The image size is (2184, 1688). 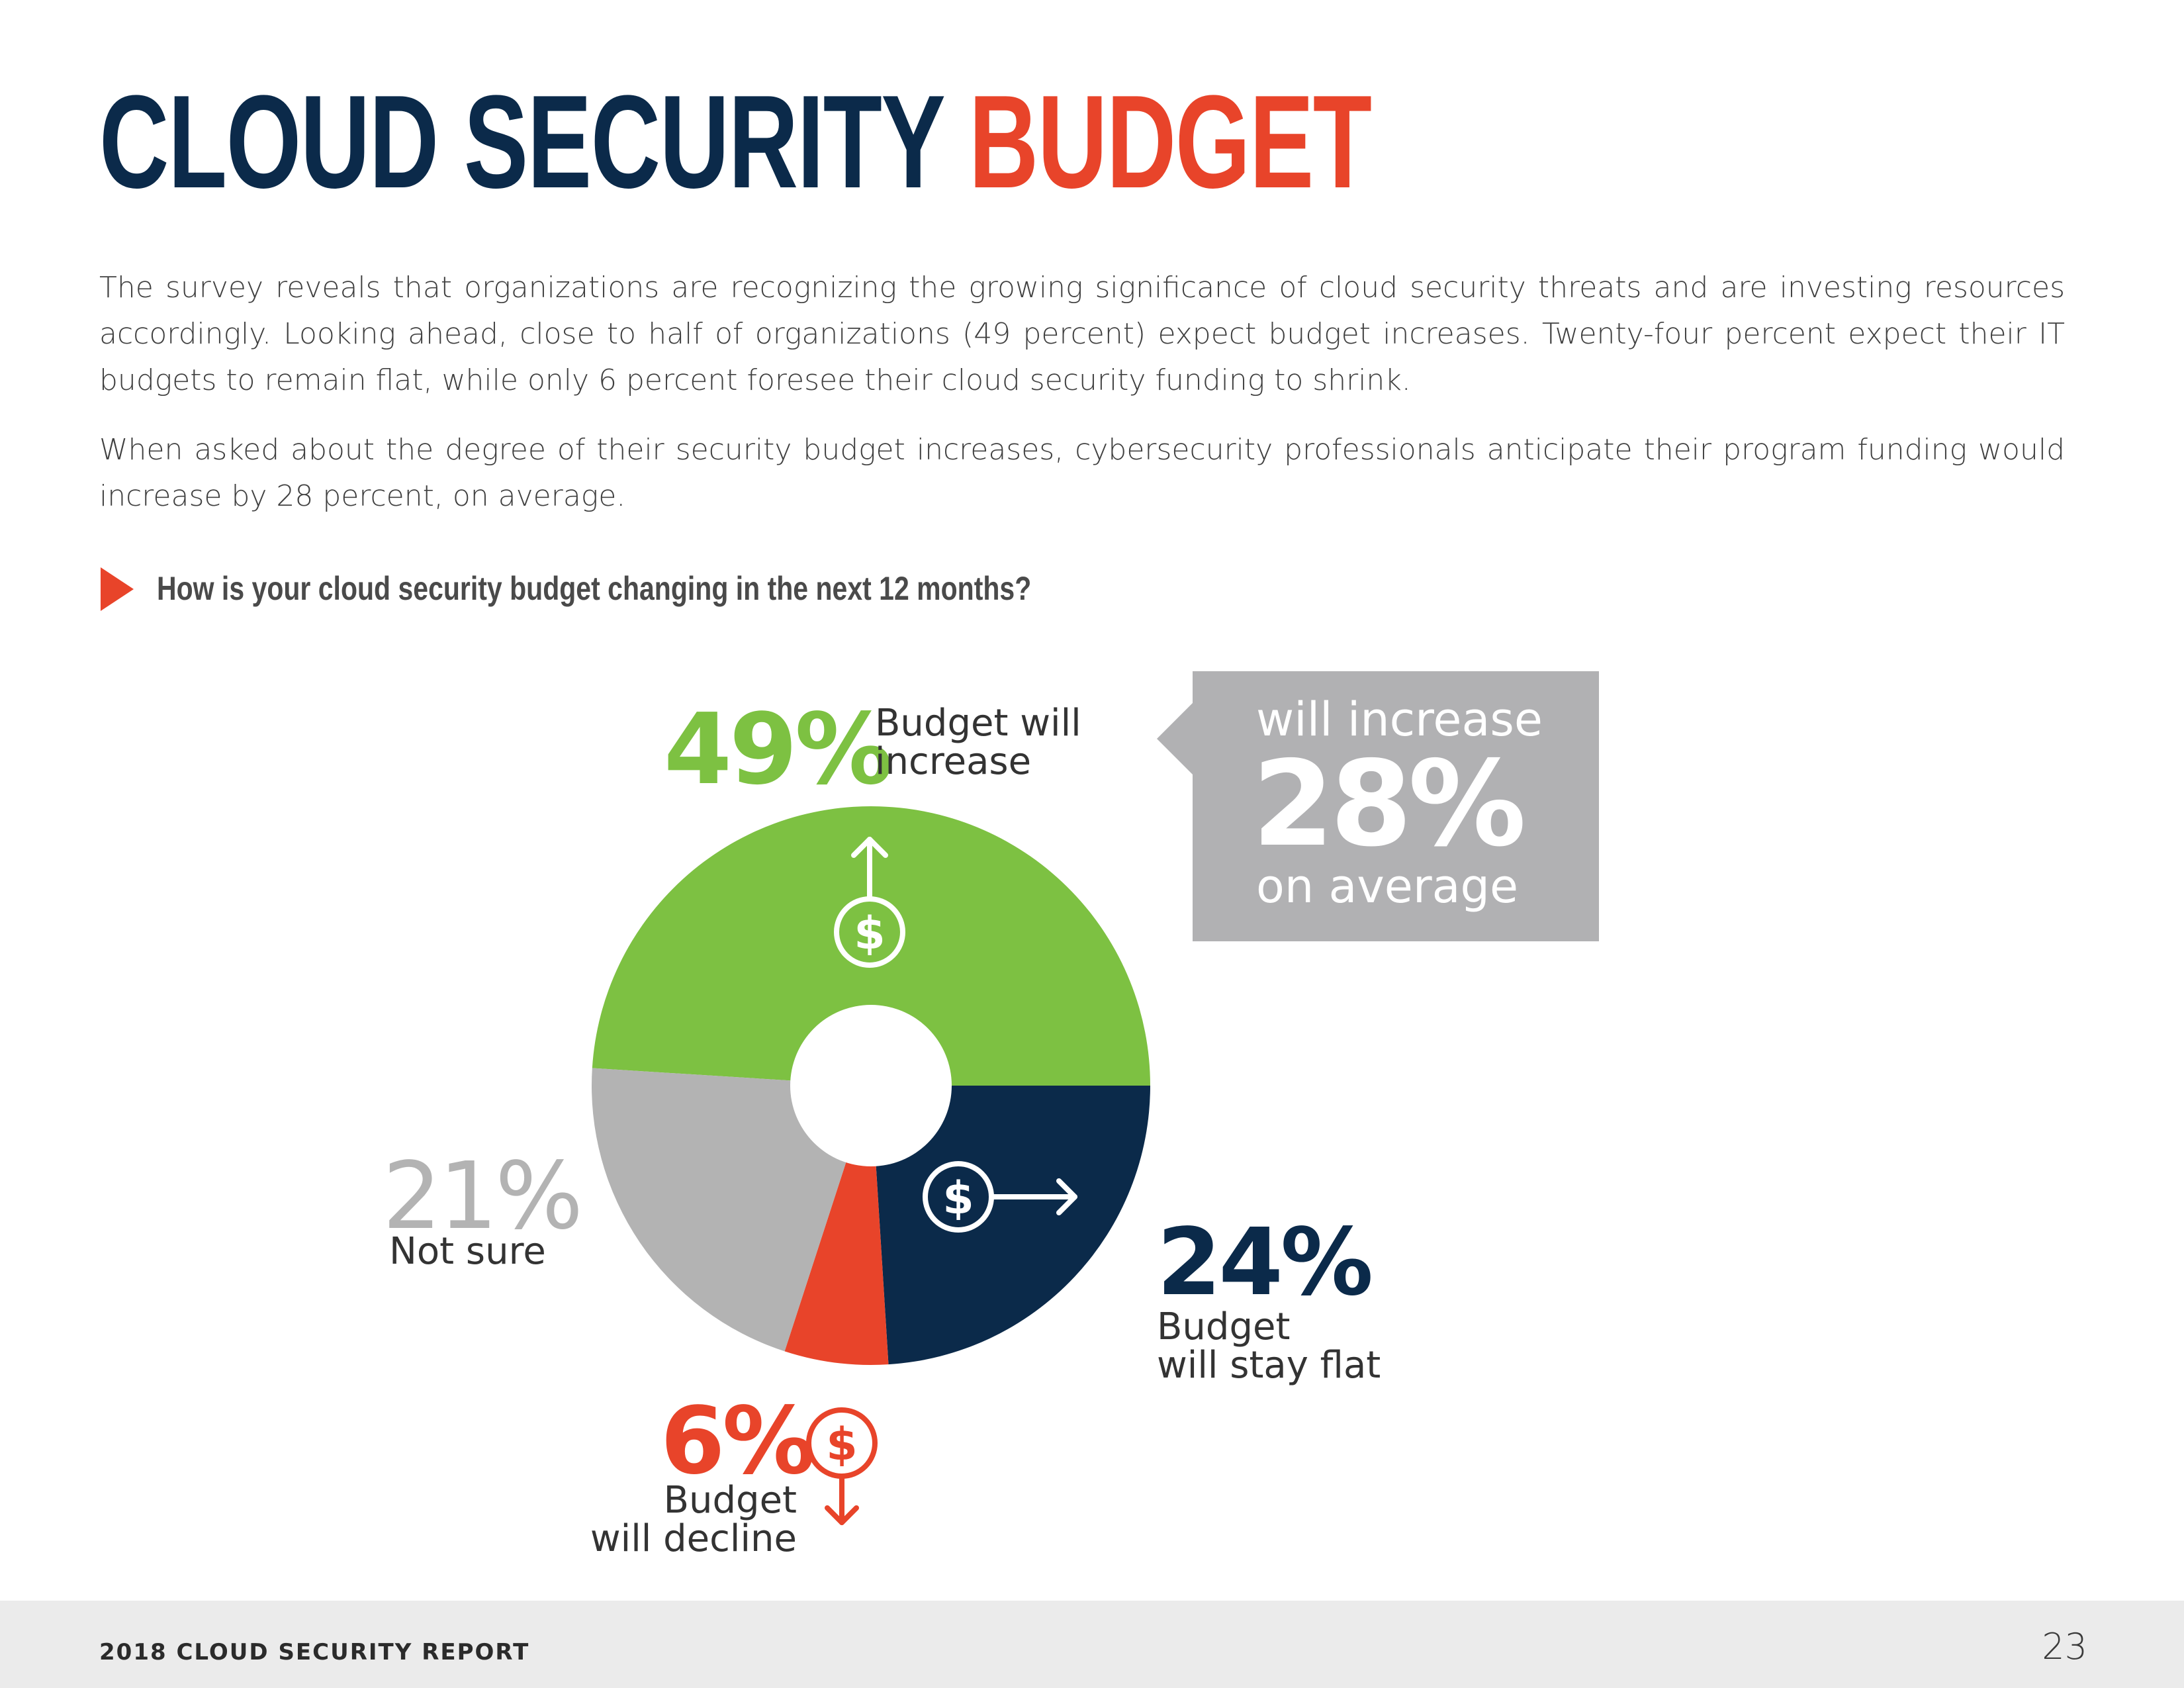 I want to click on report-name: 2018 CLOUD SECURITY REPORT, so click(x=315, y=1652).